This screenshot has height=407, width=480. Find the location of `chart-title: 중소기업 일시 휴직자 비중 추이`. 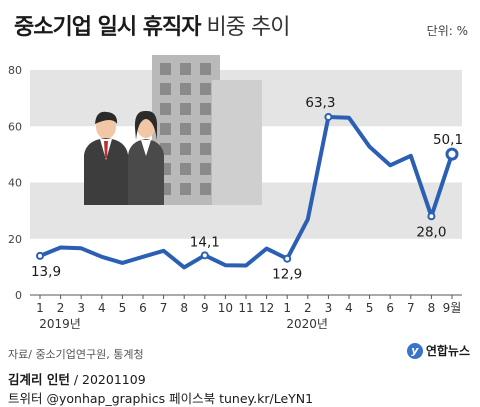

chart-title: 중소기업 일시 휴직자 비중 추이 is located at coordinates (152, 25).